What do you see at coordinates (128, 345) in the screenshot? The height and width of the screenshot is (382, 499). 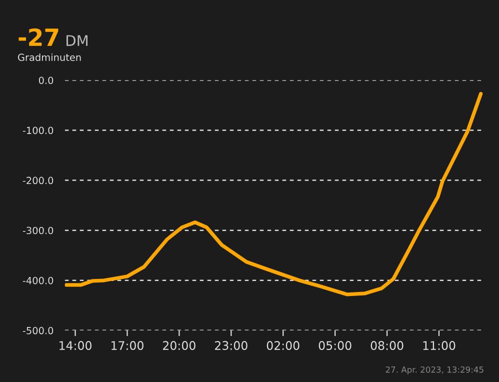 I see `x-tick-label: 17:00` at bounding box center [128, 345].